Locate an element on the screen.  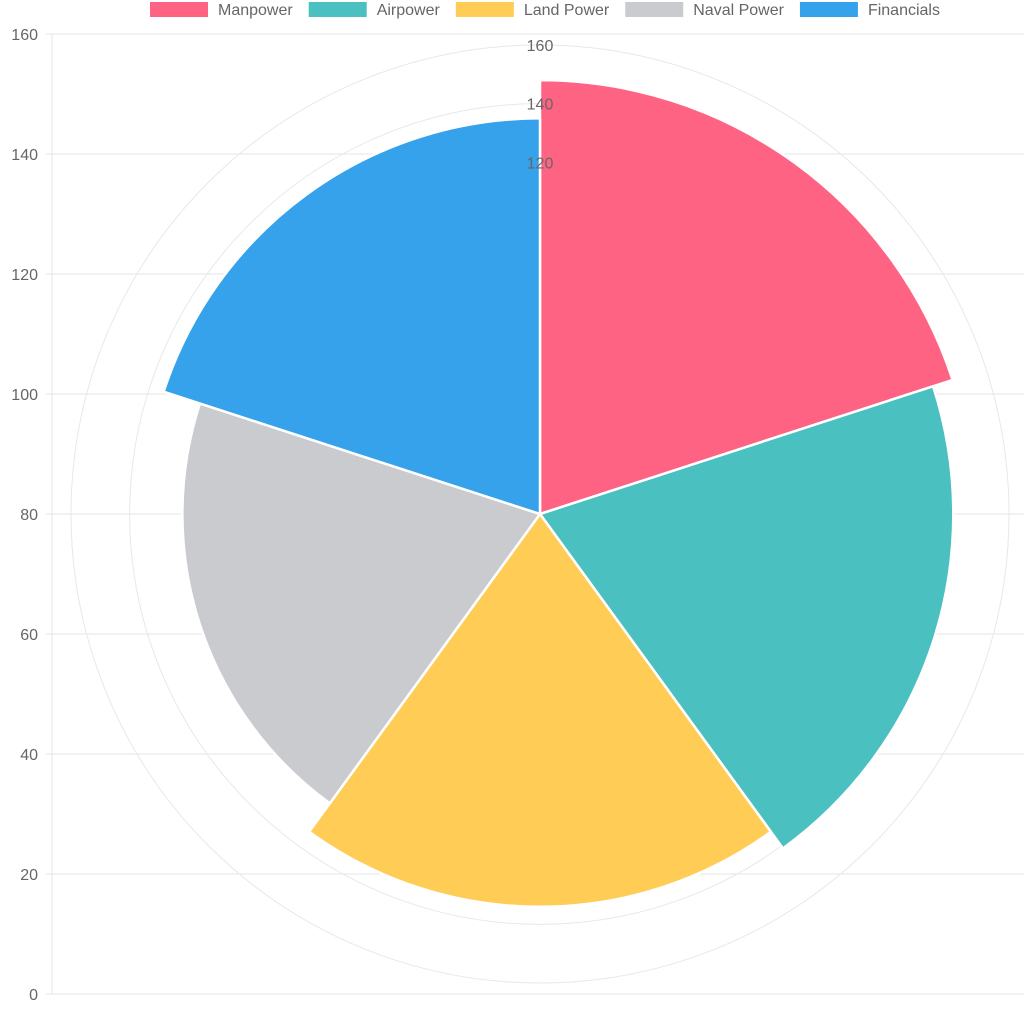
legend-label: Naval Power is located at coordinates (738, 10).